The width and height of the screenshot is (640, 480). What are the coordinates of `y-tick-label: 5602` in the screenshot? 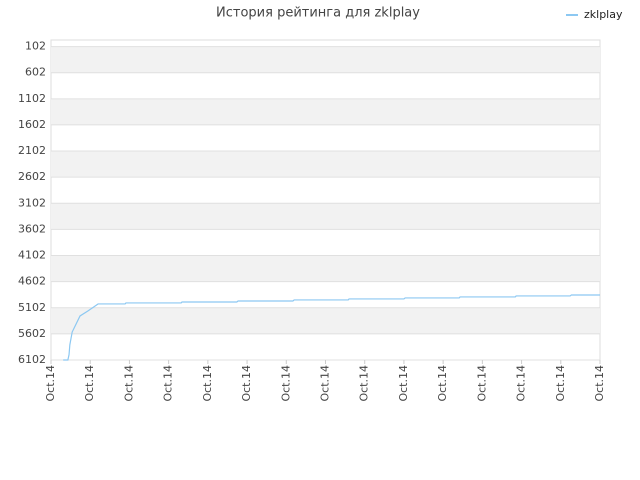 It's located at (32, 333).